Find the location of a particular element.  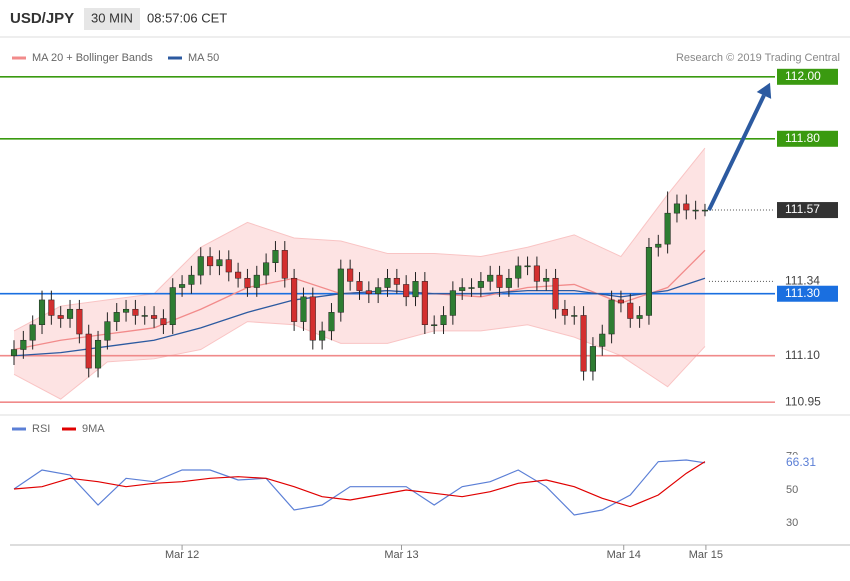

x-tick-label: Mar 12 is located at coordinates (182, 555).